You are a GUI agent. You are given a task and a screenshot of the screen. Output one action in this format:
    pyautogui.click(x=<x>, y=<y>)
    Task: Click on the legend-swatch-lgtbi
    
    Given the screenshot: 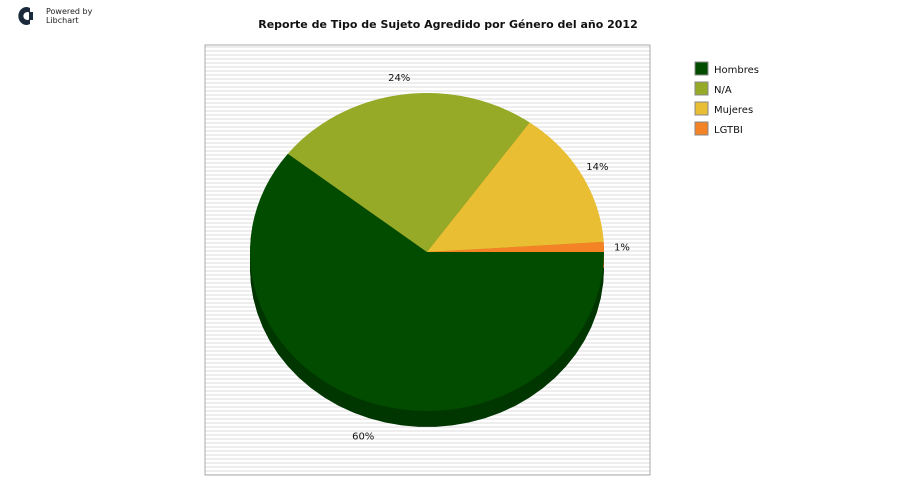 What is the action you would take?
    pyautogui.click(x=701, y=128)
    